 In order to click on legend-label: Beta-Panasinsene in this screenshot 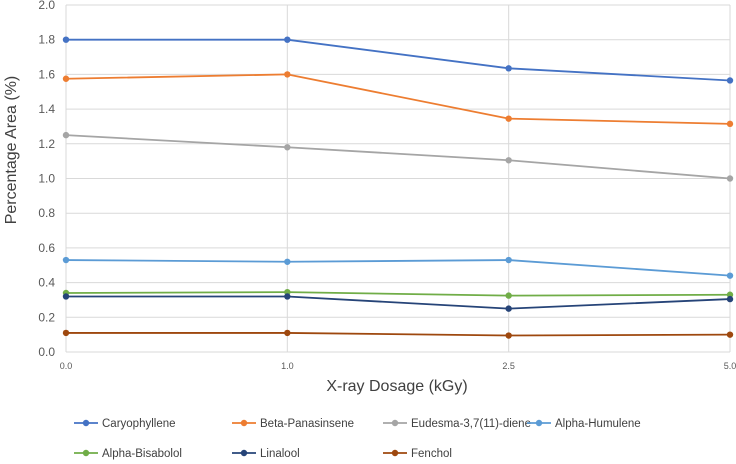, I will do `click(307, 424)`.